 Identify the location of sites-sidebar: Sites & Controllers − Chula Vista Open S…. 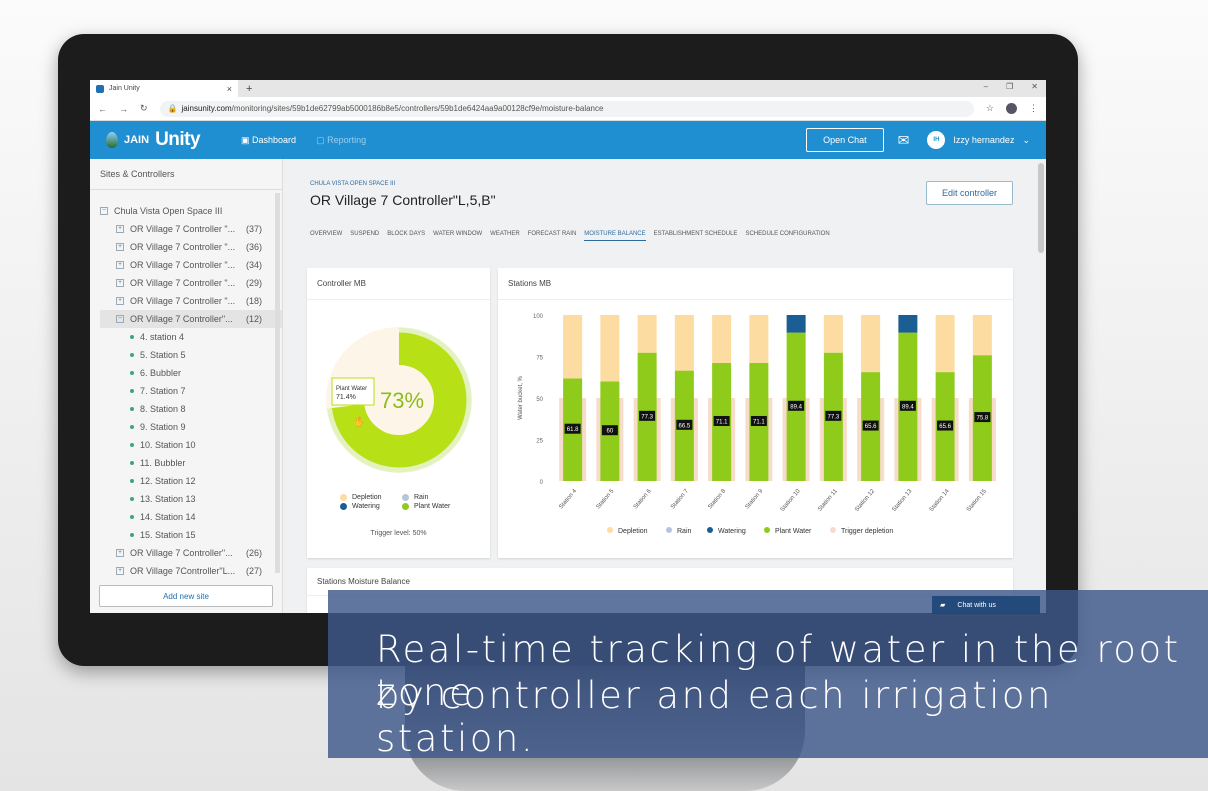
(186, 386).